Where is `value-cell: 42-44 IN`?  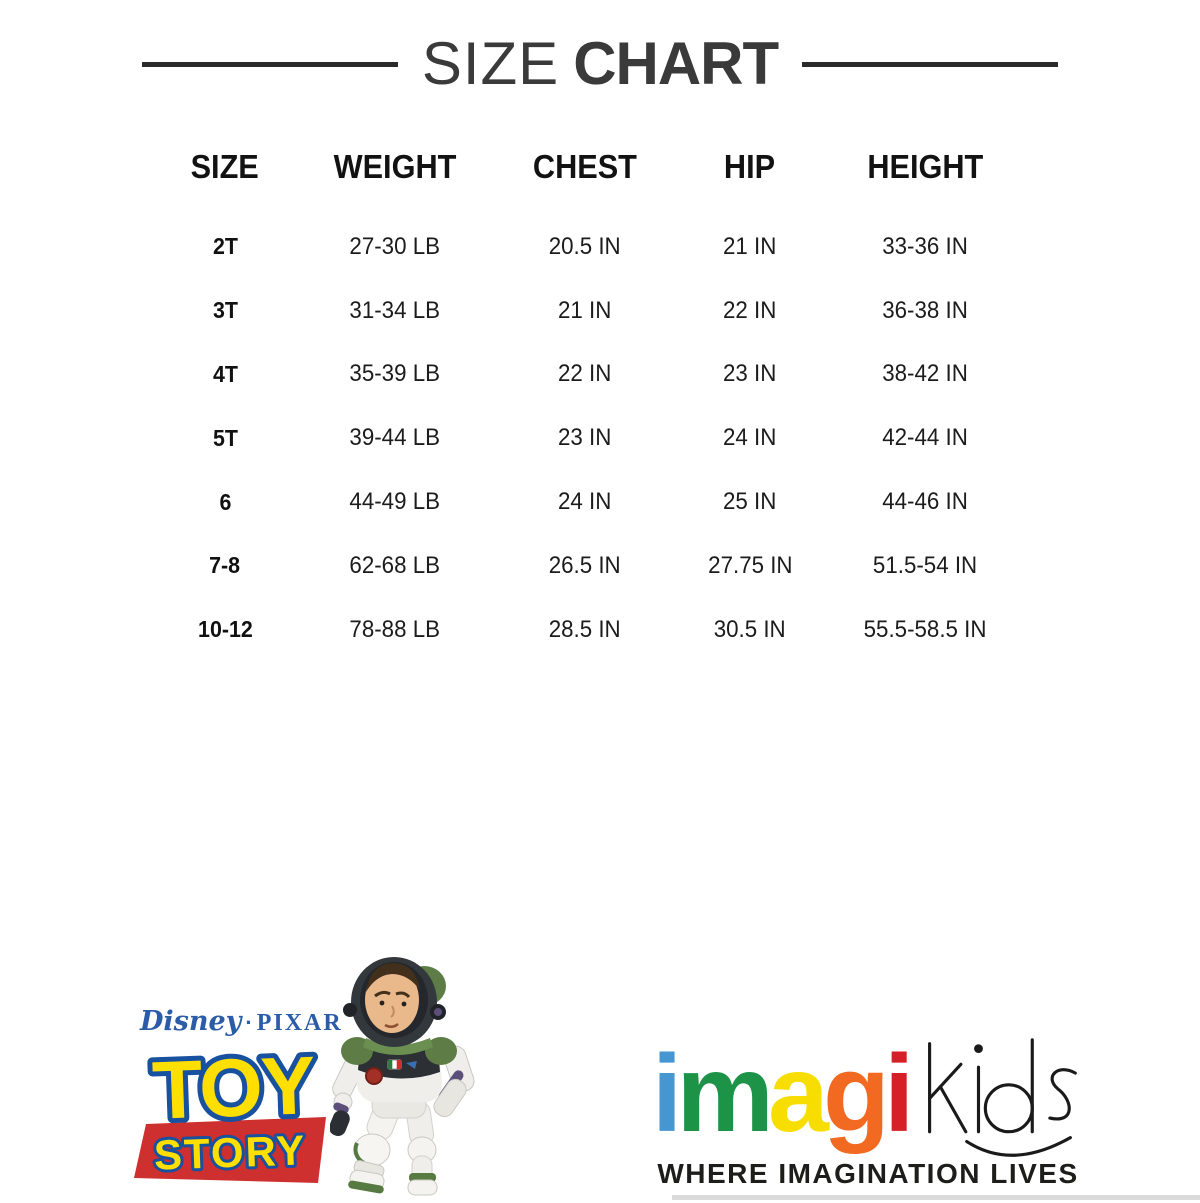
value-cell: 42-44 IN is located at coordinates (925, 438).